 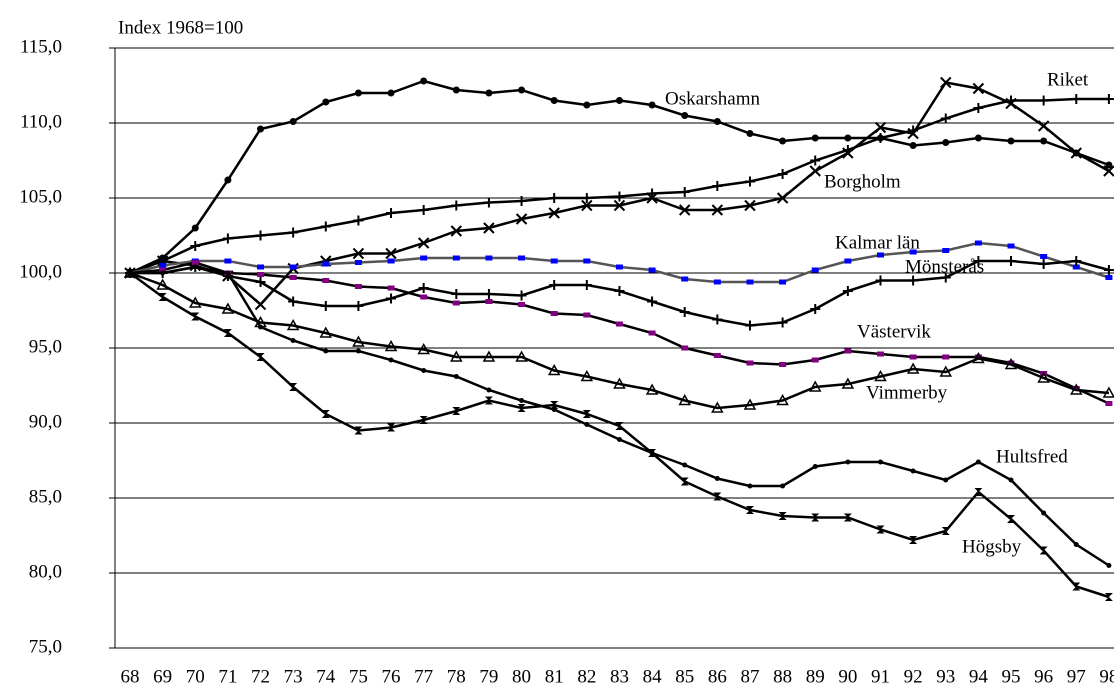 I want to click on series-label: Riket, so click(x=1068, y=79).